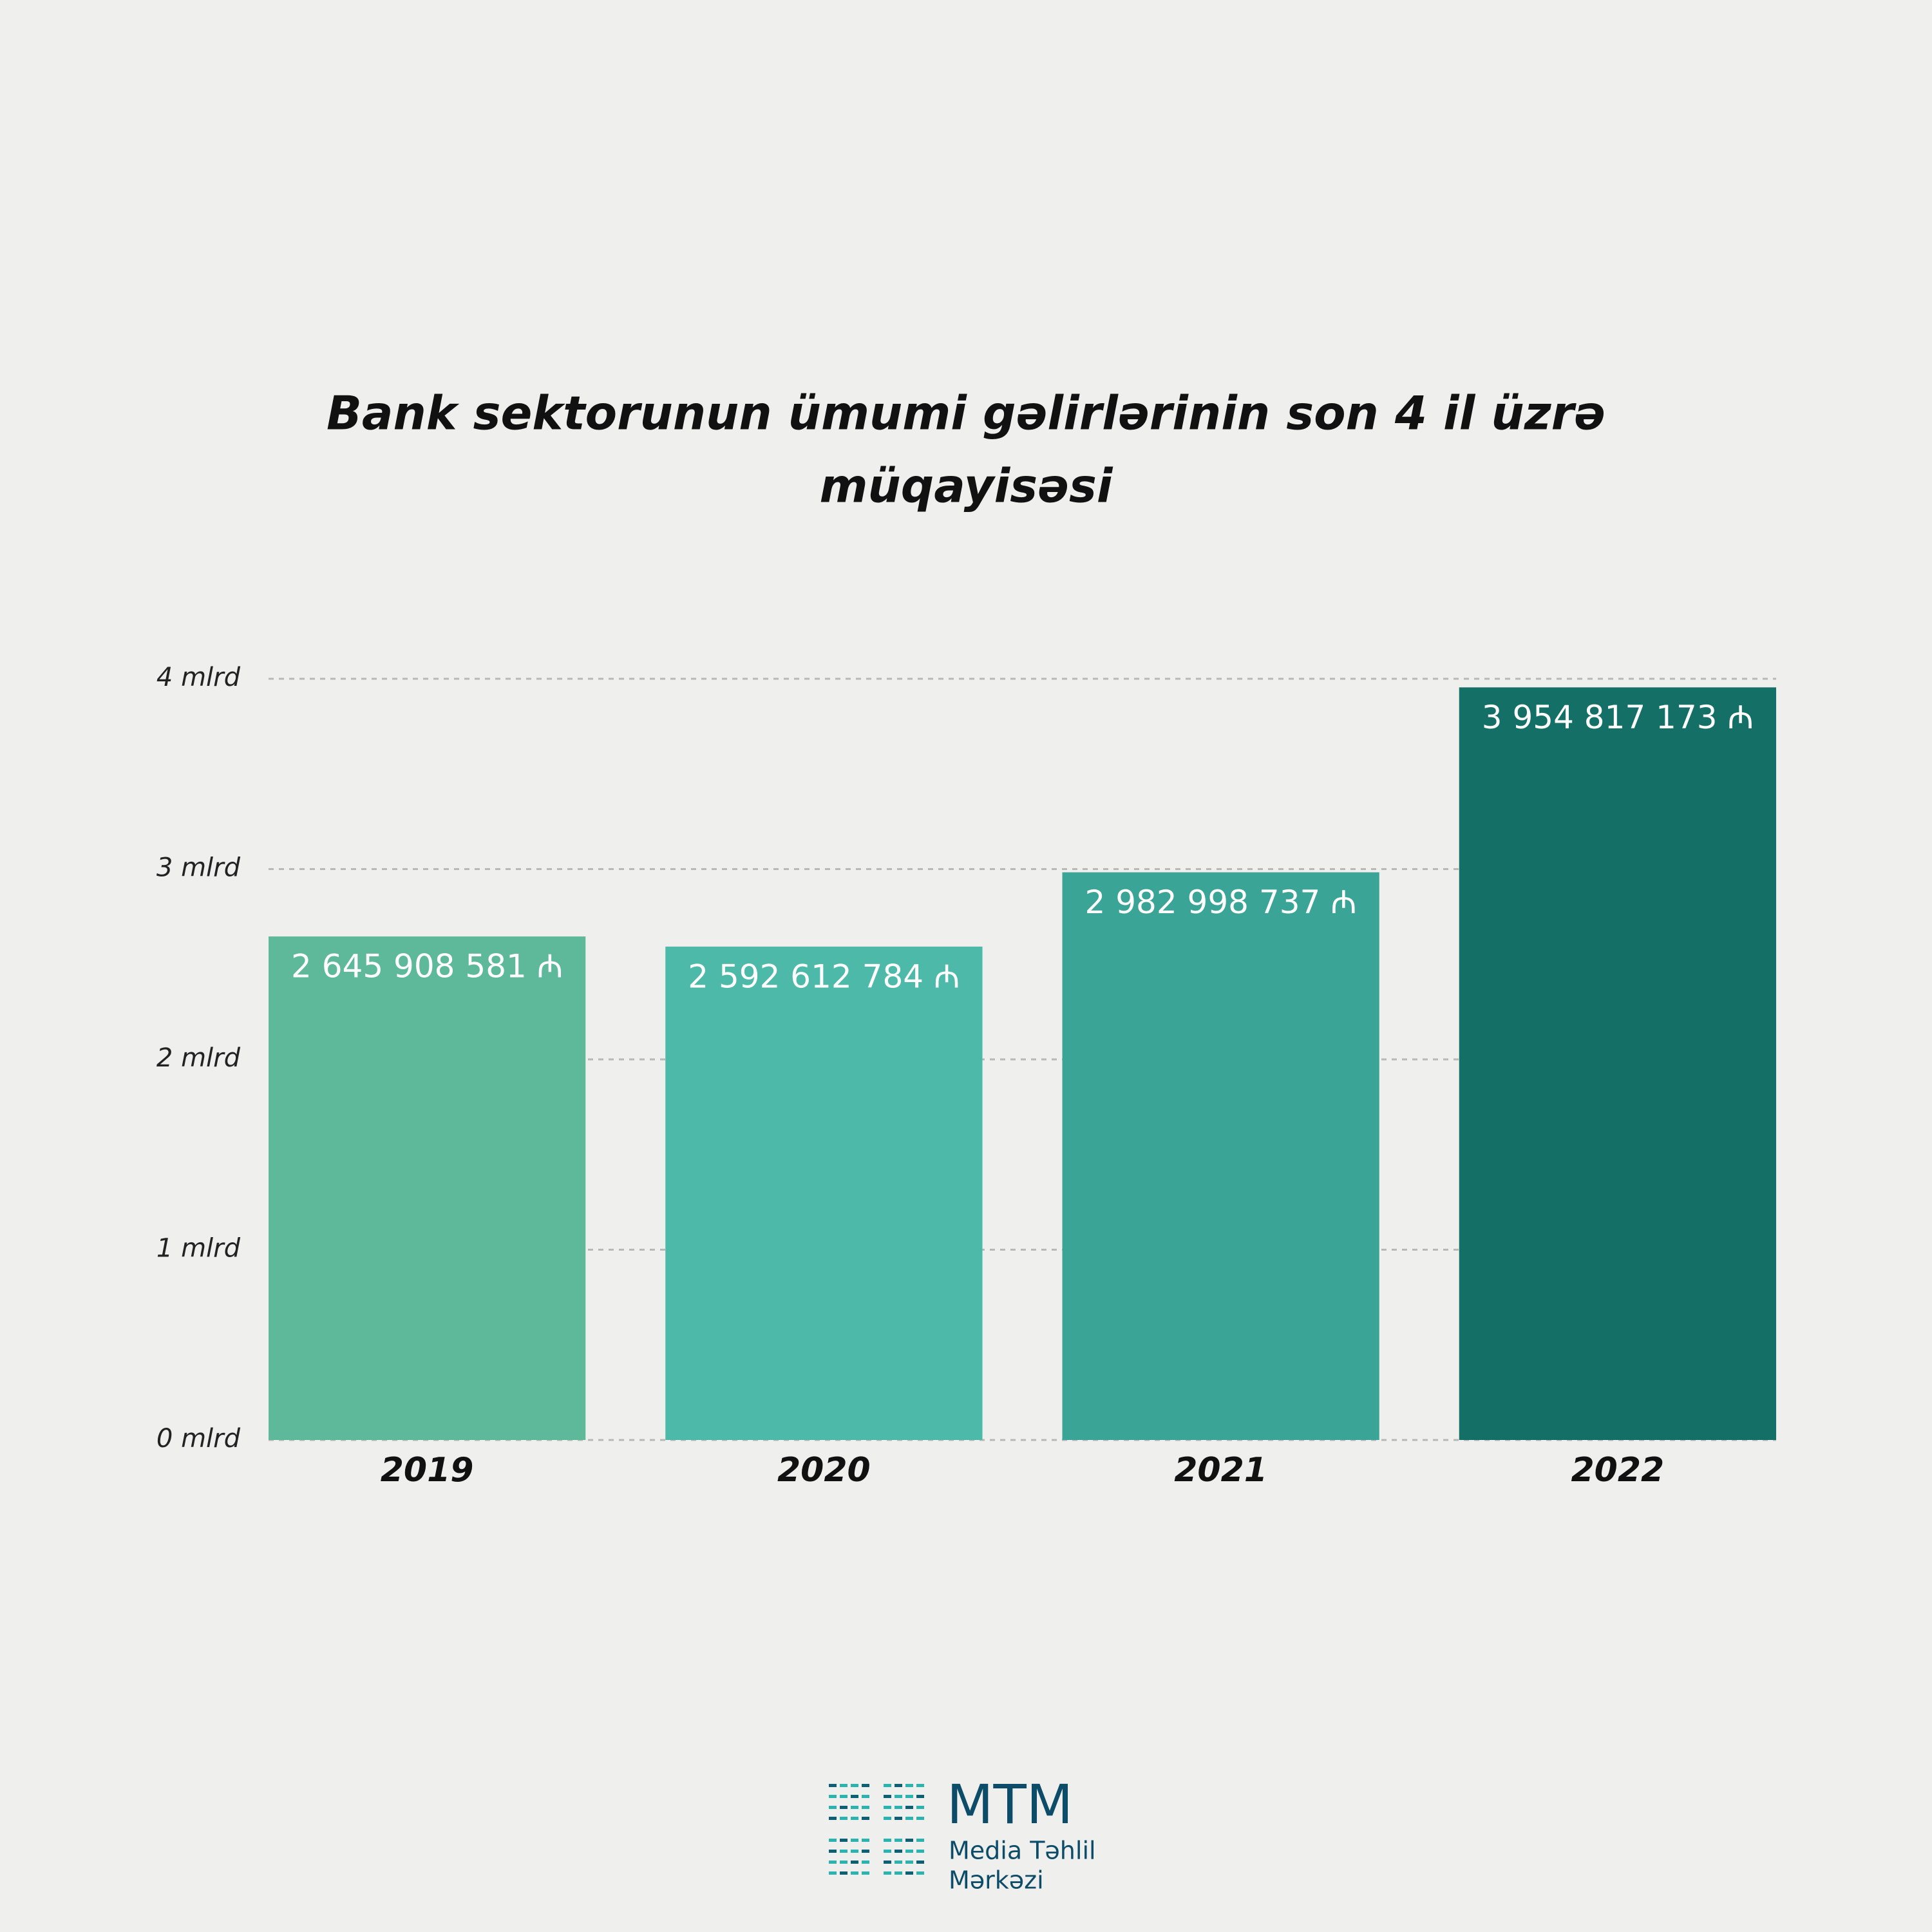 The image size is (1932, 1932). What do you see at coordinates (428, 1471) in the screenshot?
I see `x-tick-label: 2019` at bounding box center [428, 1471].